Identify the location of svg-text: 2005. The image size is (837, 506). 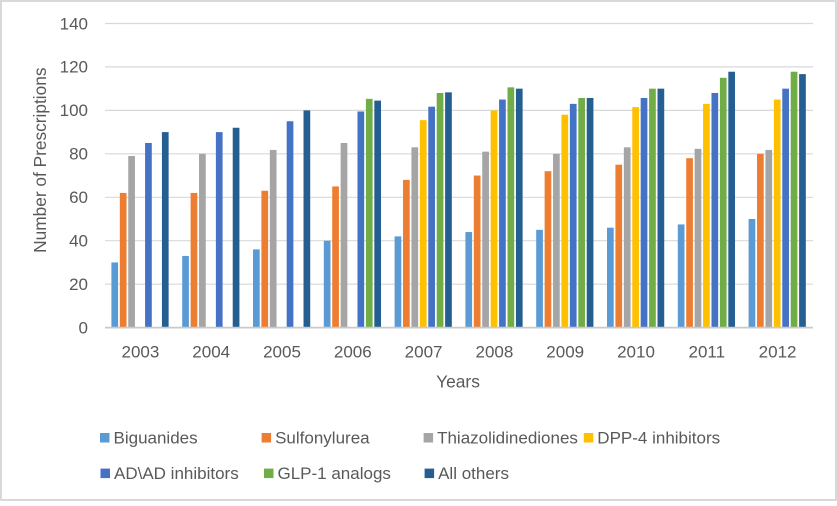
(282, 352).